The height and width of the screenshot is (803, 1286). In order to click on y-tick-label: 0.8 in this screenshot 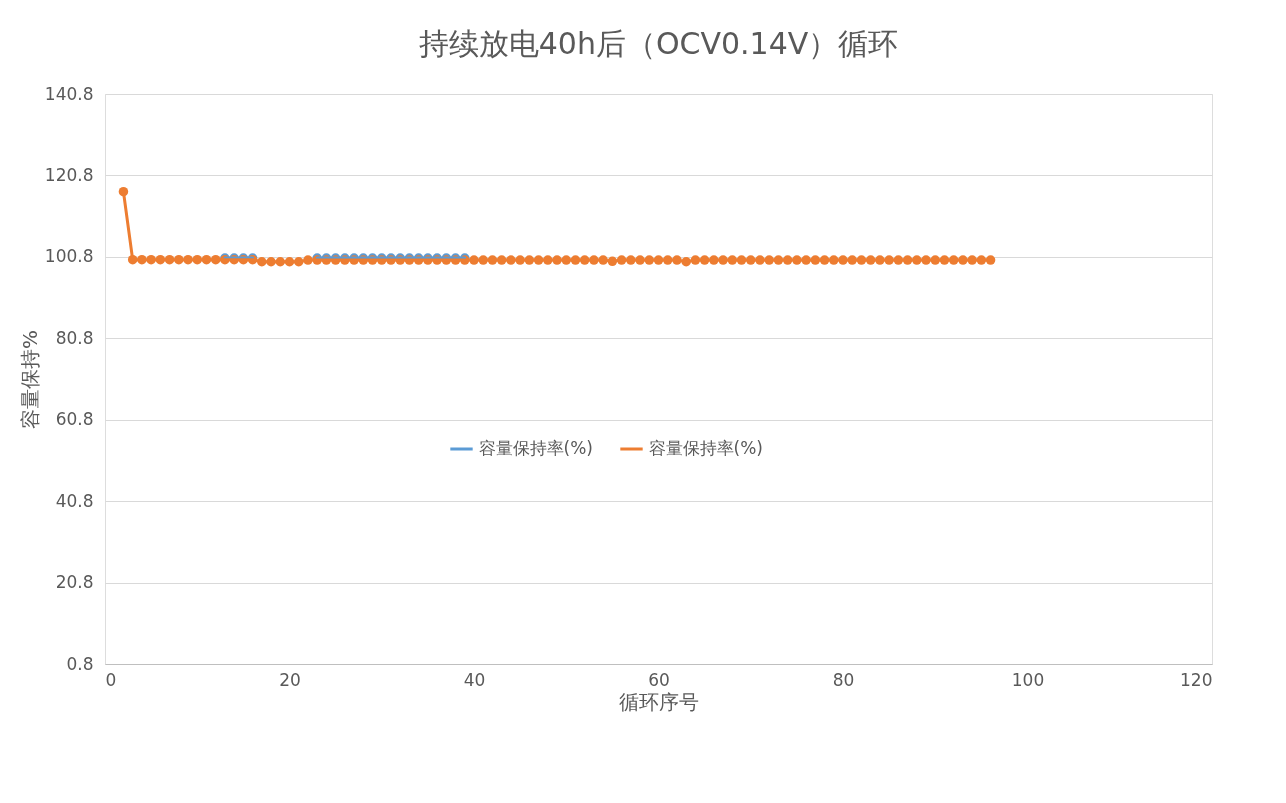, I will do `click(80, 663)`.